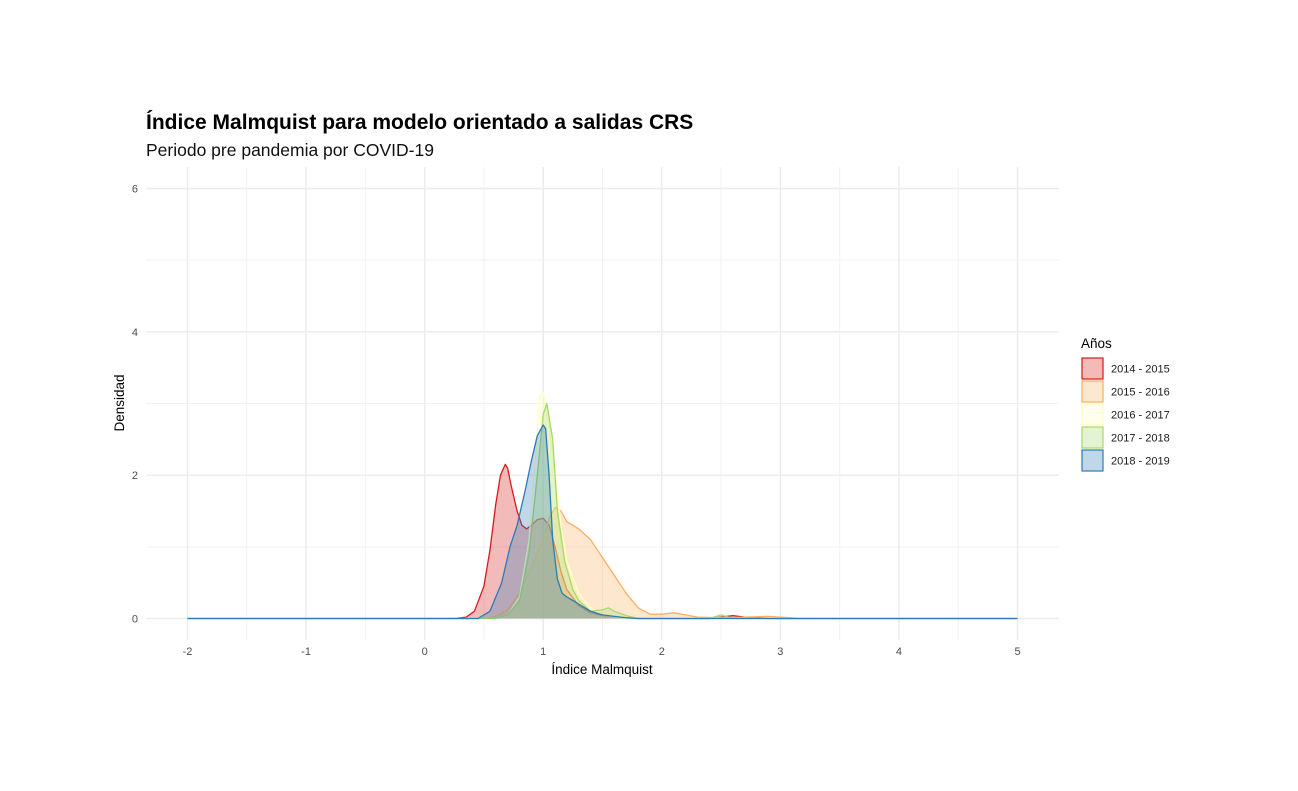 This screenshot has height=791, width=1298. What do you see at coordinates (119, 402) in the screenshot?
I see `y-axis-title: Densidad` at bounding box center [119, 402].